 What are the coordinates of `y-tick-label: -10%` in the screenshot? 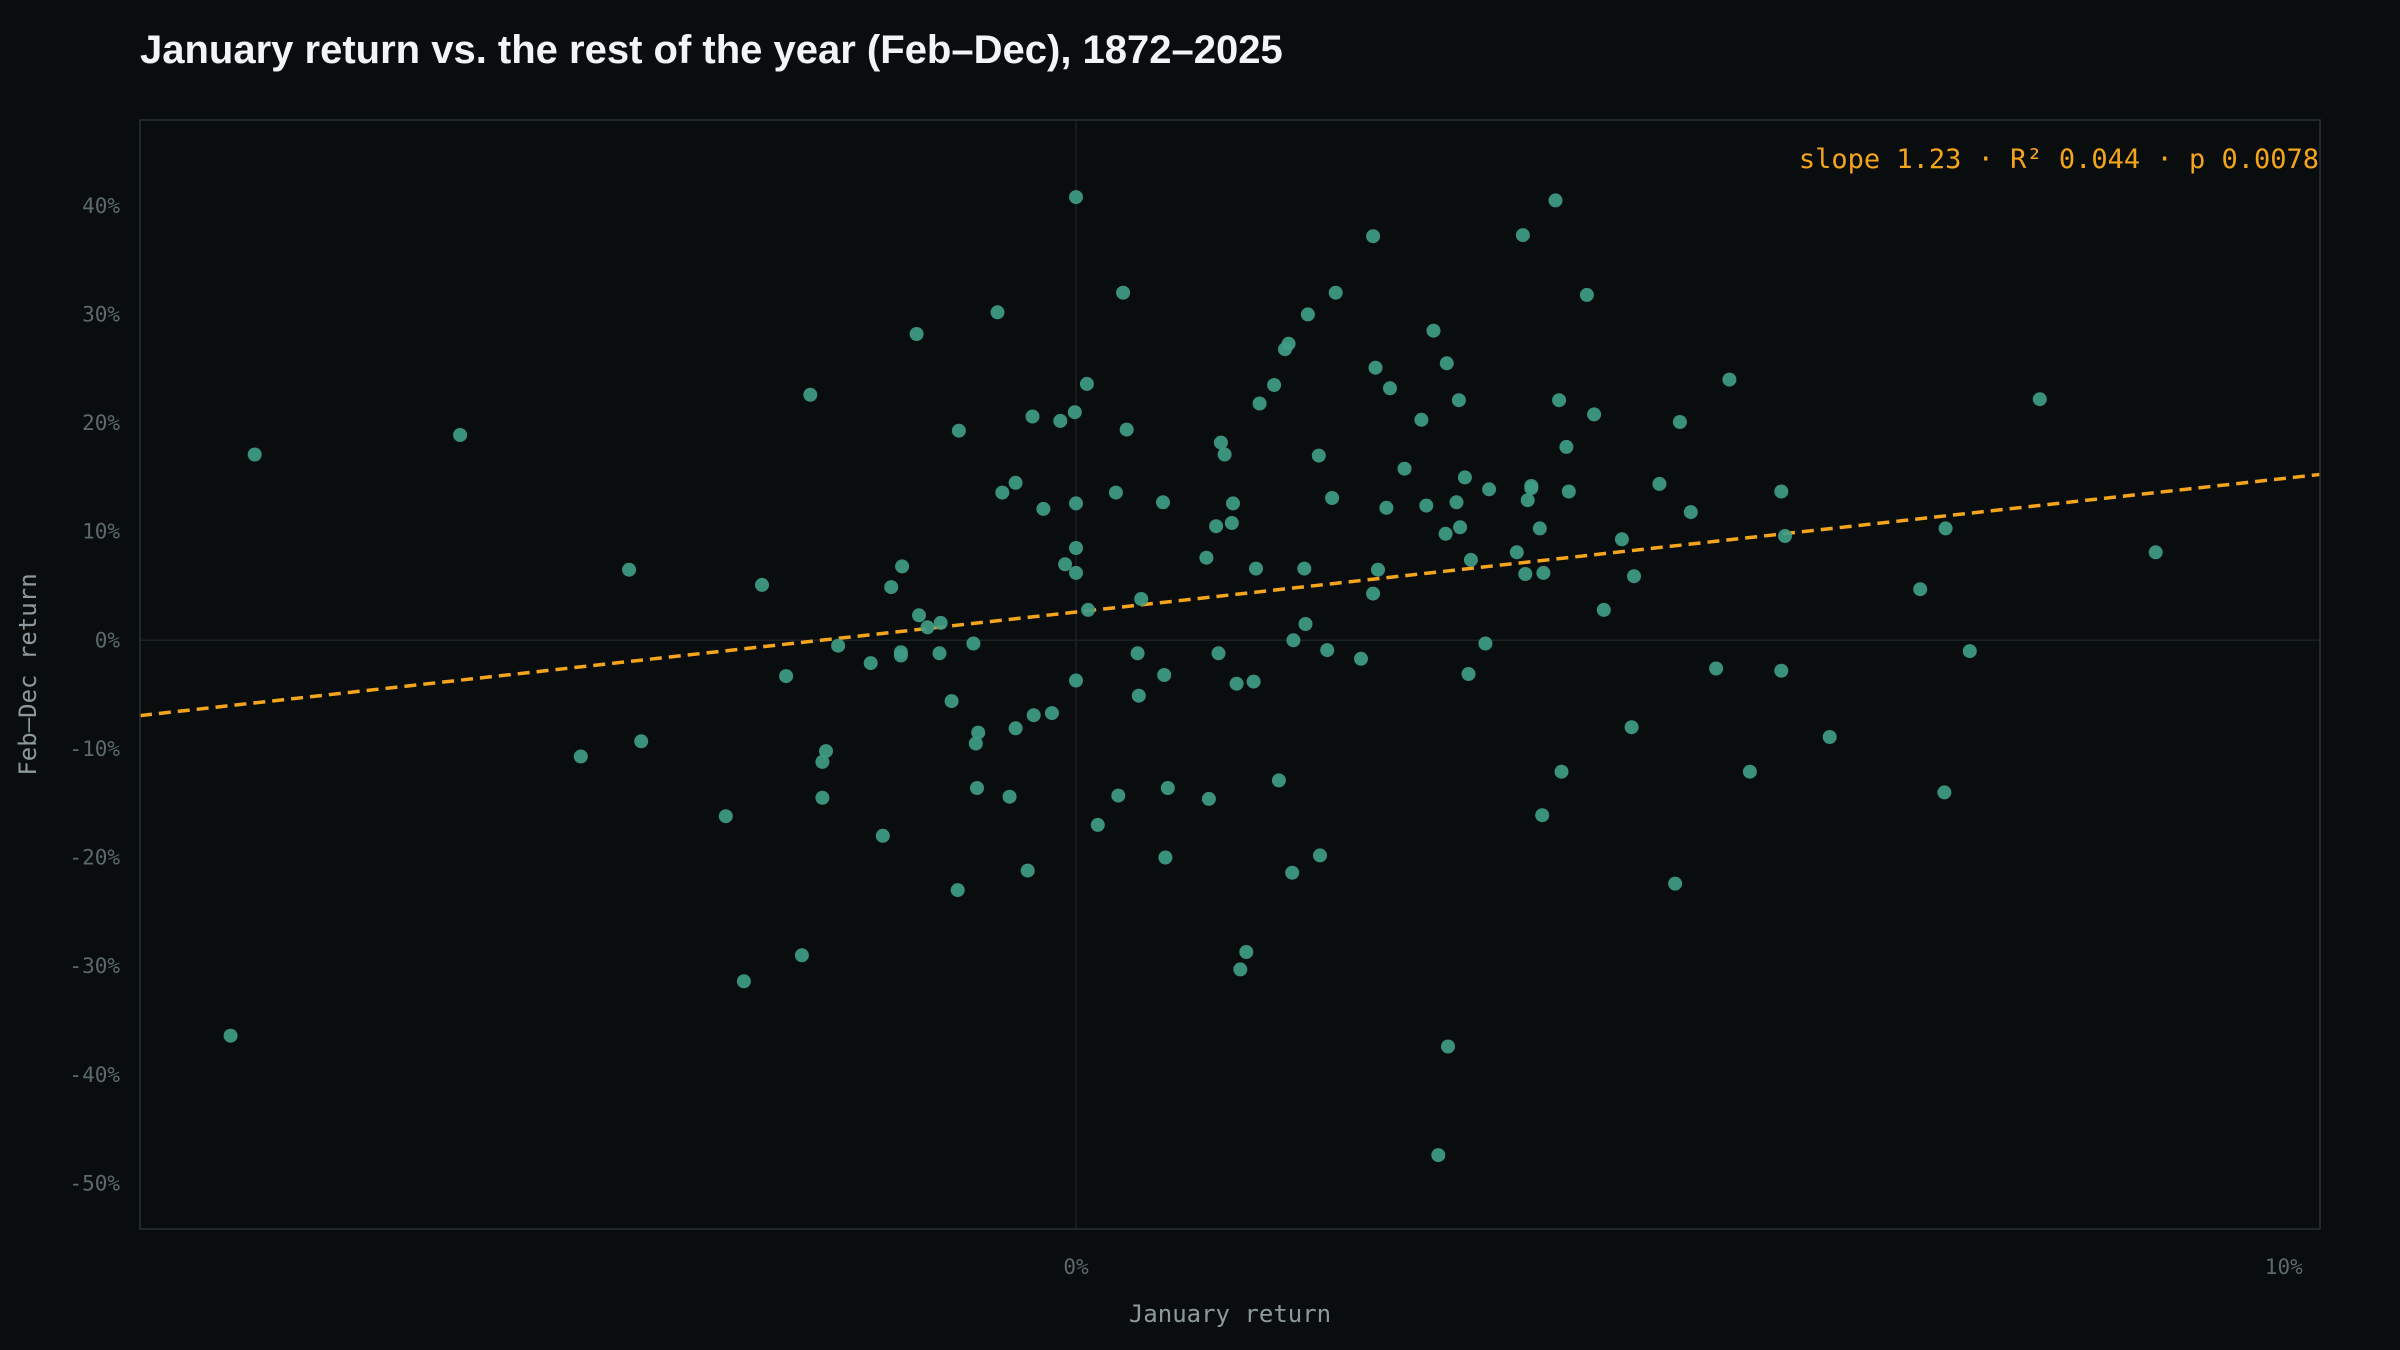 It's located at (94, 749).